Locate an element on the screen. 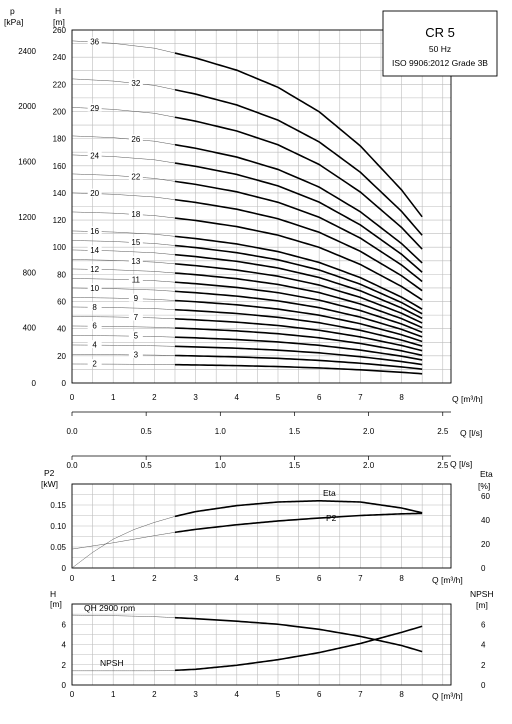 The height and width of the screenshot is (724, 512). top-y-tick-label: 180 is located at coordinates (60, 139).